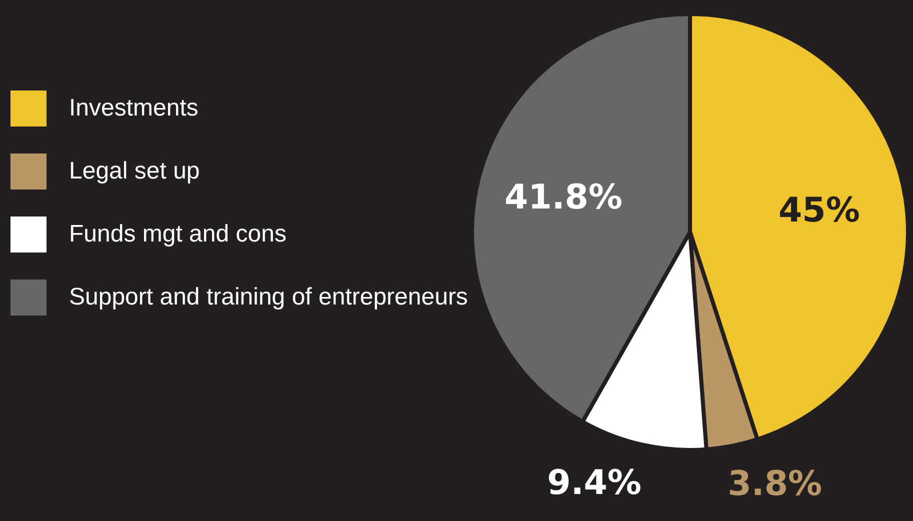  I want to click on legend-label: Investments, so click(133, 108).